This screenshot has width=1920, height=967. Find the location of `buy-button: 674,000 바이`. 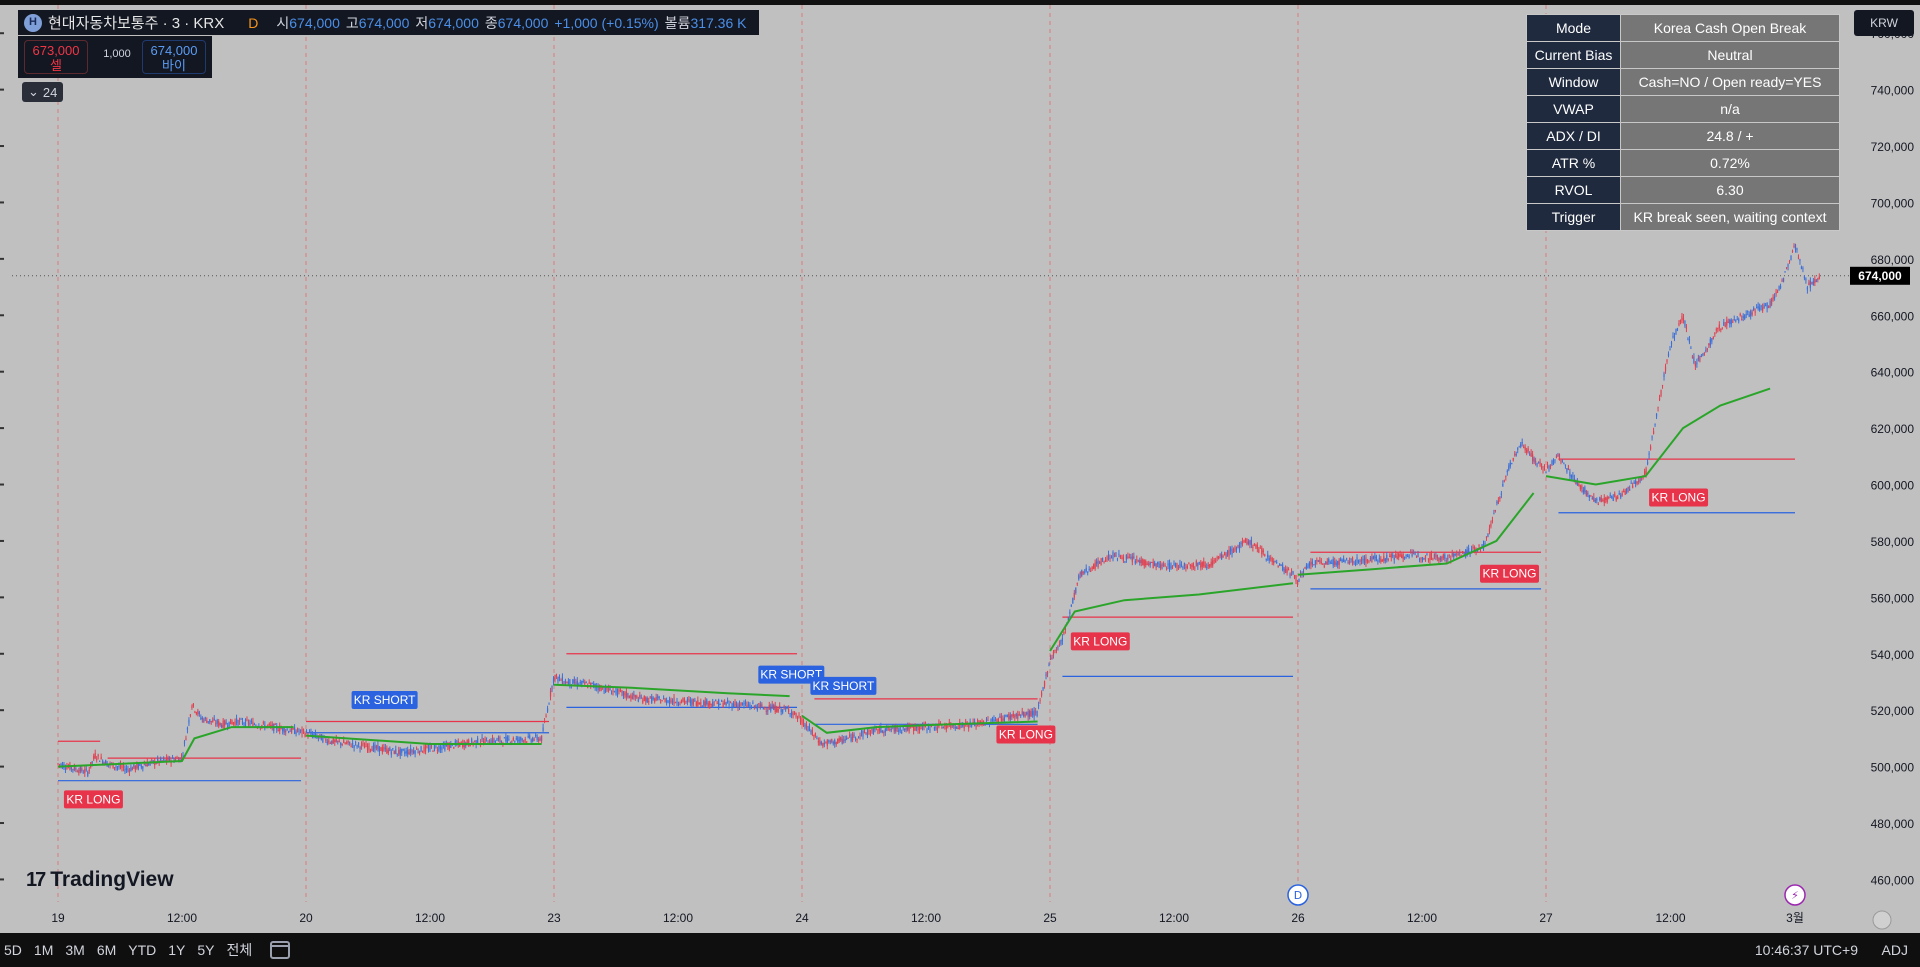

buy-button: 674,000 바이 is located at coordinates (174, 57).